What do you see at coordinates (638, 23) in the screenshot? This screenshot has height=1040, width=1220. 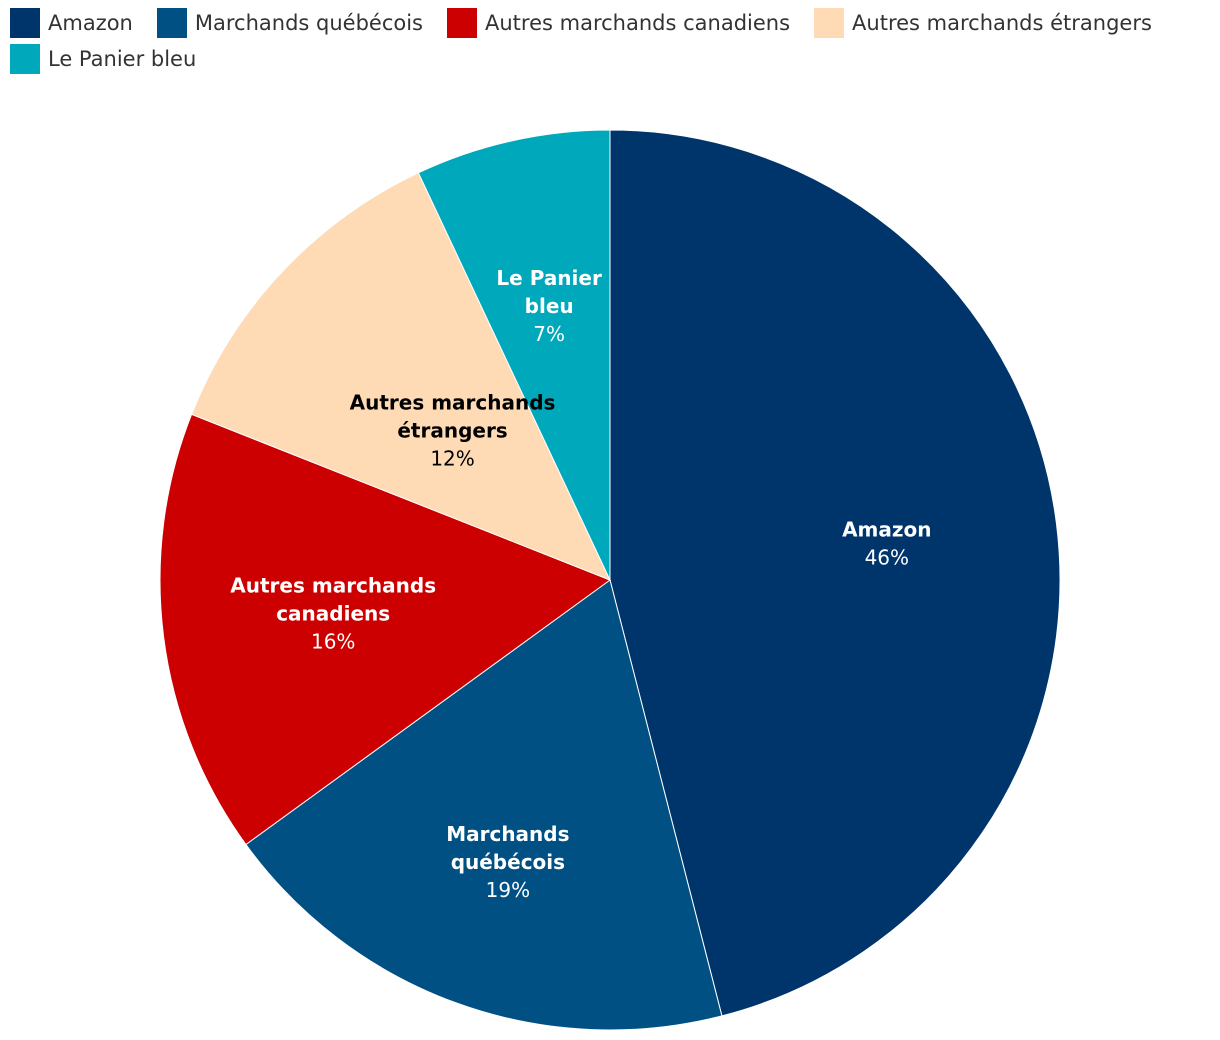 I see `legend-label: Autres marchands canadiens` at bounding box center [638, 23].